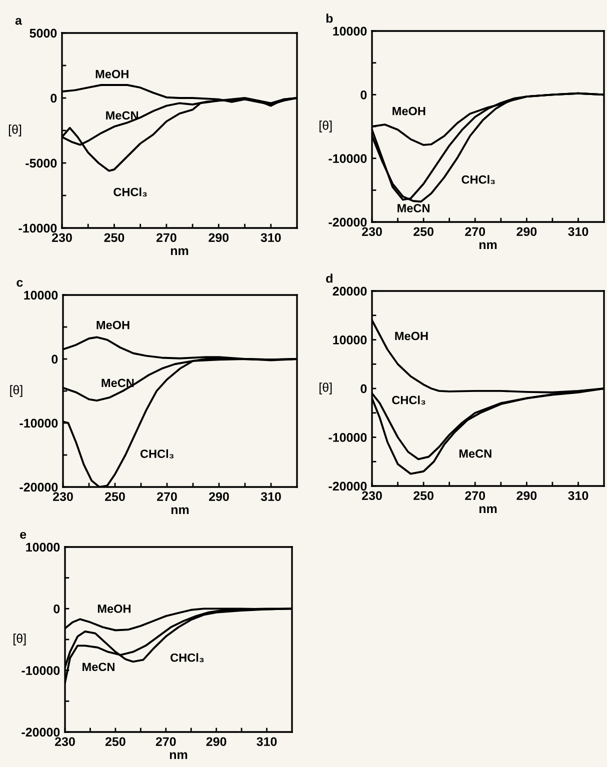  What do you see at coordinates (19, 283) in the screenshot?
I see `chart-title: c` at bounding box center [19, 283].